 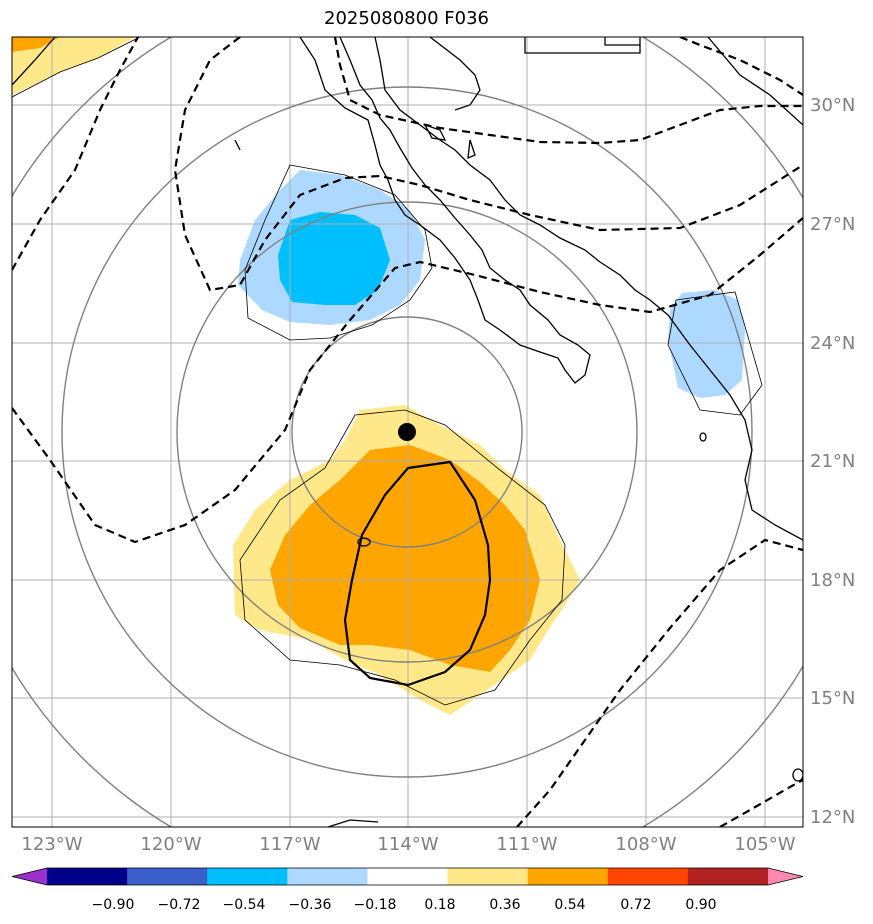 What do you see at coordinates (504, 905) in the screenshot?
I see `colorbar-tick-label: 0.36` at bounding box center [504, 905].